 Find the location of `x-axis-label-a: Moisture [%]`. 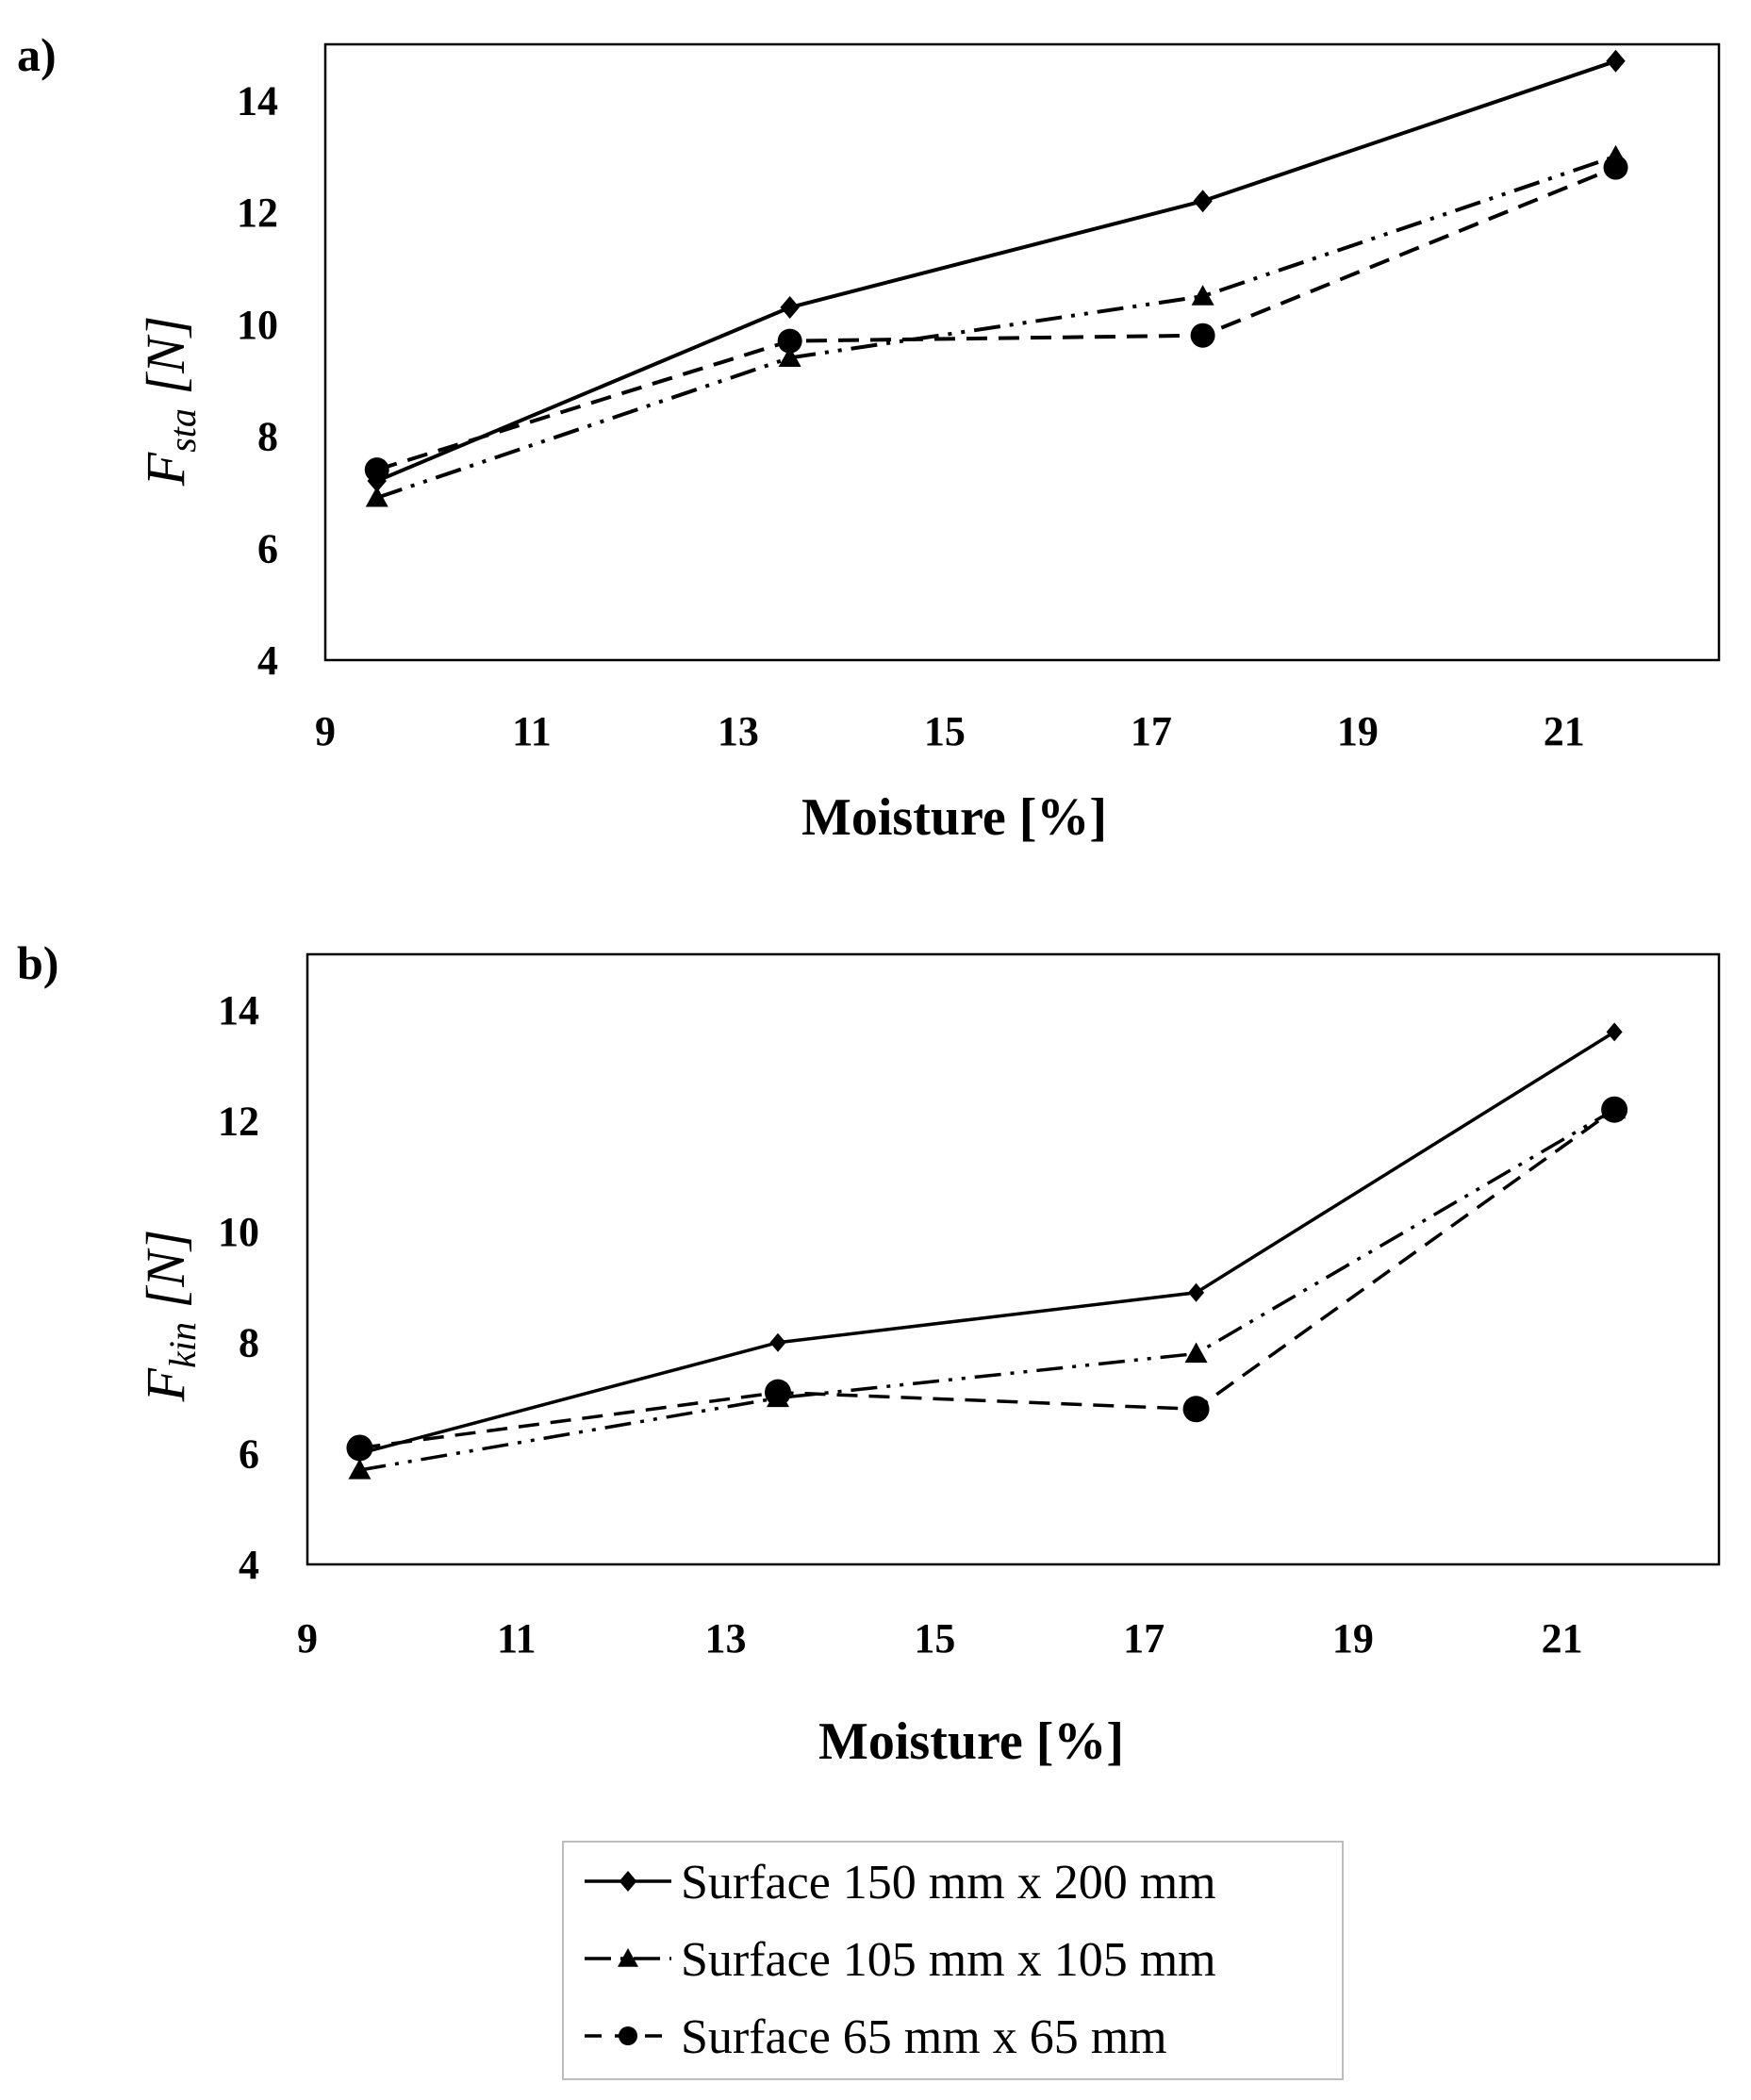

x-axis-label-a: Moisture [%] is located at coordinates (954, 818).